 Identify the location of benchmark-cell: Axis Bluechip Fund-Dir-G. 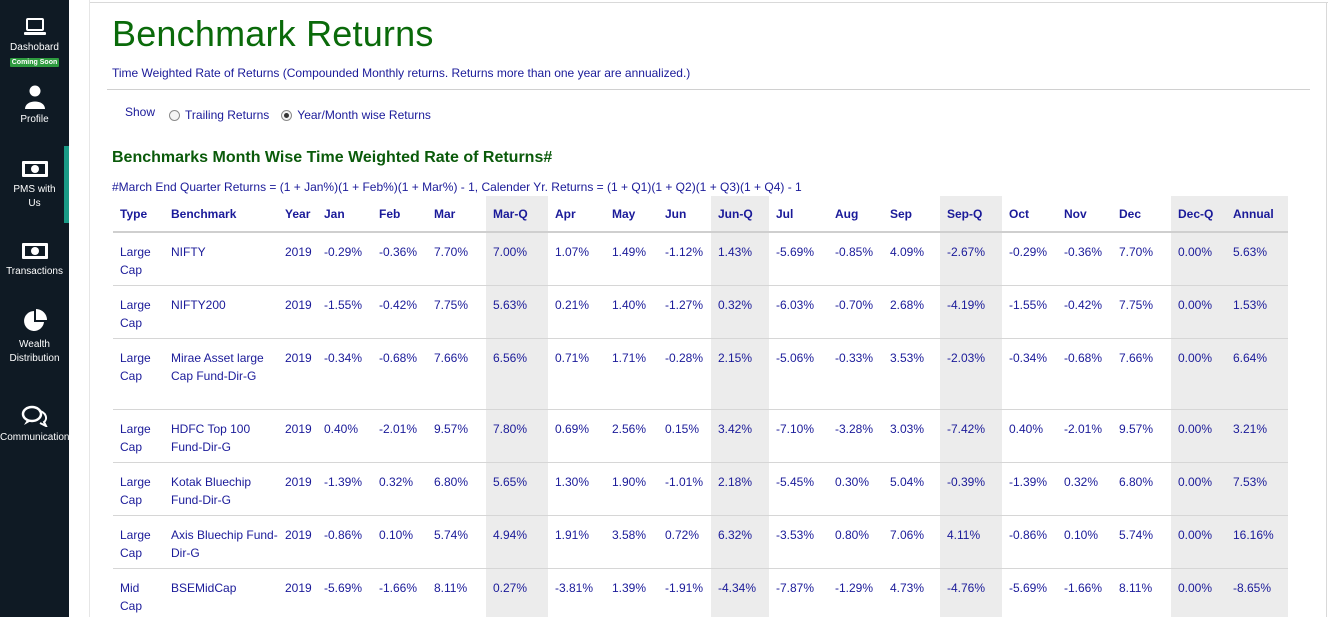
(221, 542).